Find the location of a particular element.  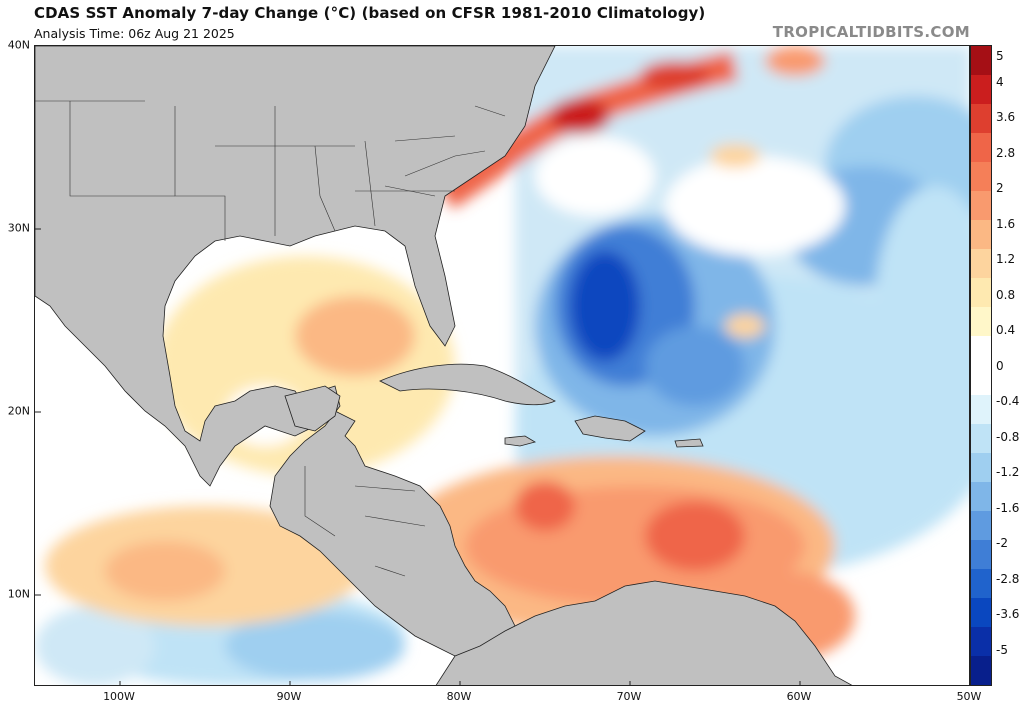

lat-label-30n: 30N is located at coordinates (18, 228).